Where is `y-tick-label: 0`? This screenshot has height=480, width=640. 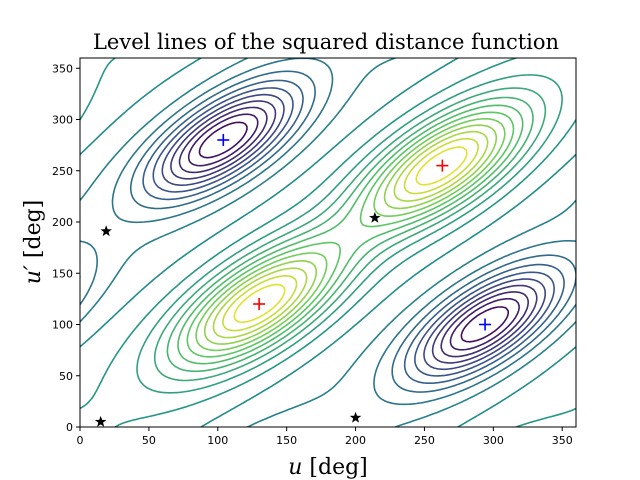
y-tick-label: 0 is located at coordinates (69, 427).